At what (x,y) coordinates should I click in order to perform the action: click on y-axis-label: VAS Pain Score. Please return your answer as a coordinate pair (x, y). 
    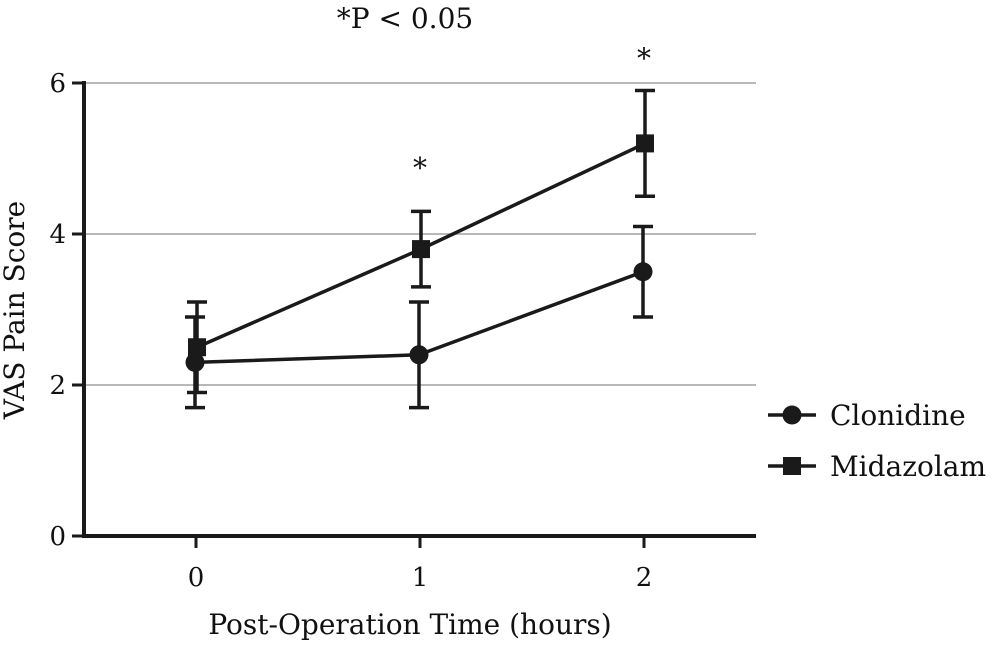
    Looking at the image, I should click on (15, 310).